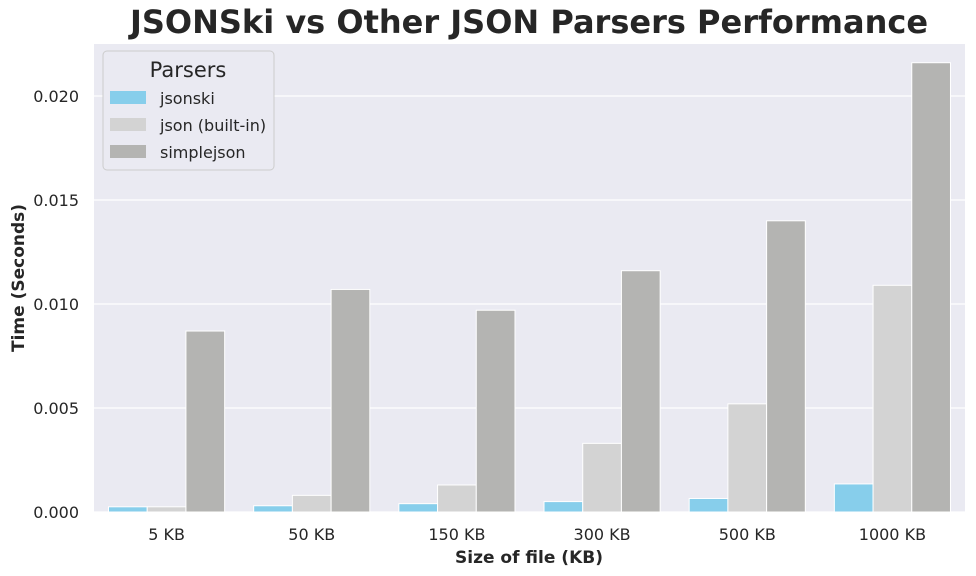  Describe the element at coordinates (456, 534) in the screenshot. I see `x-tick-label: 150 KB` at that location.